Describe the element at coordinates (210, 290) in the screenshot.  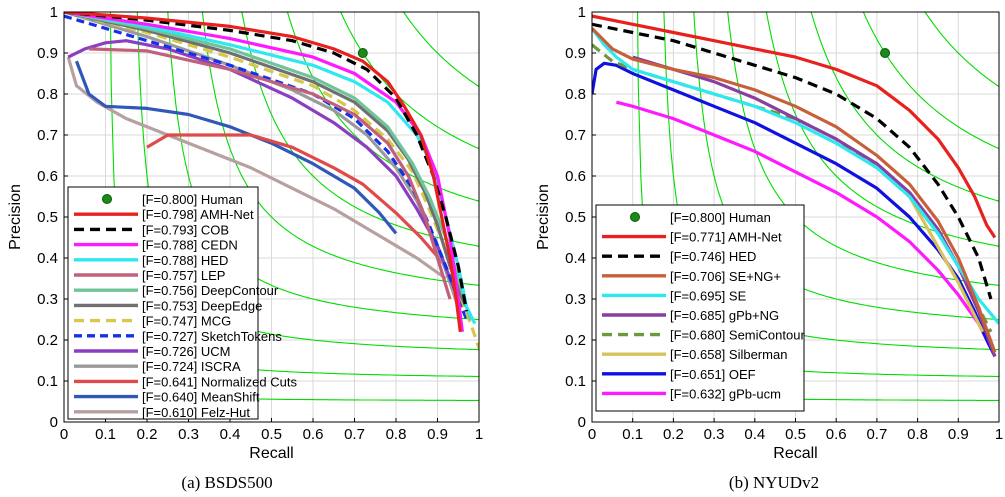
I see `legend-label: [F=0.756] DeepContour` at that location.